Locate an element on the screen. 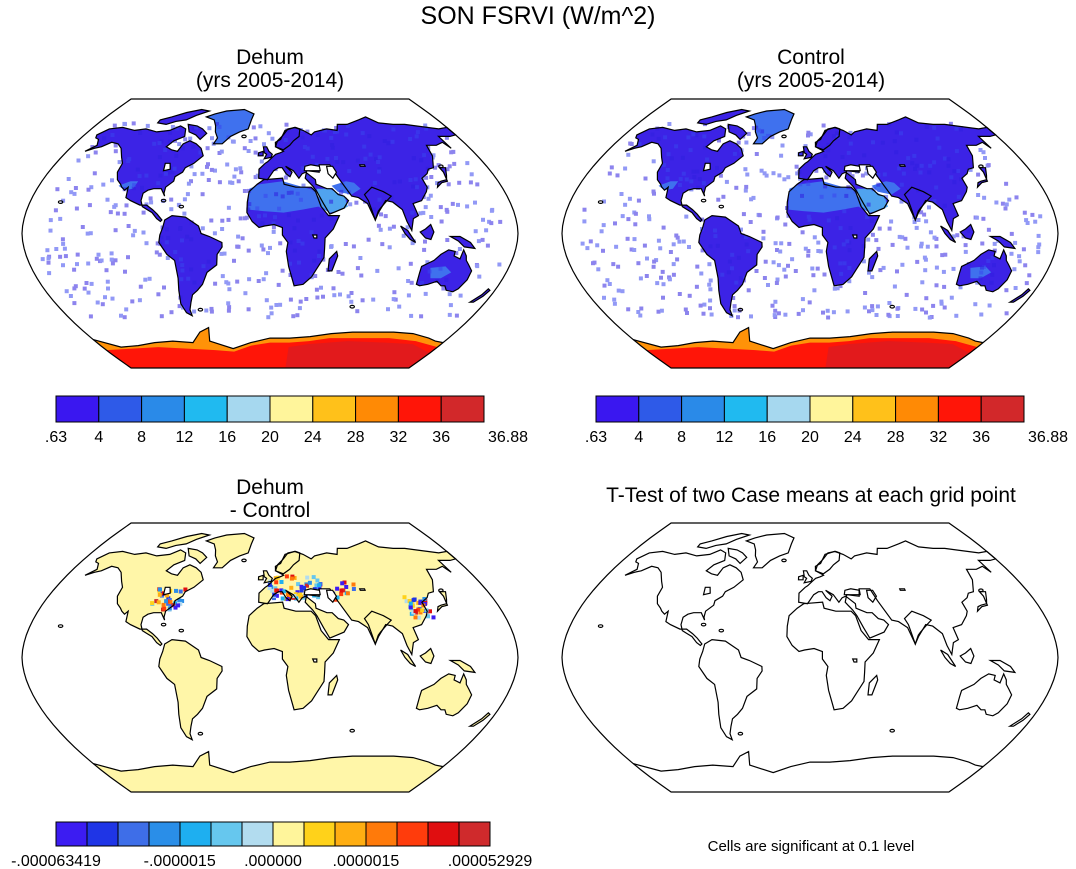 This screenshot has width=1076, height=869. land-afr is located at coordinates (293, 656).